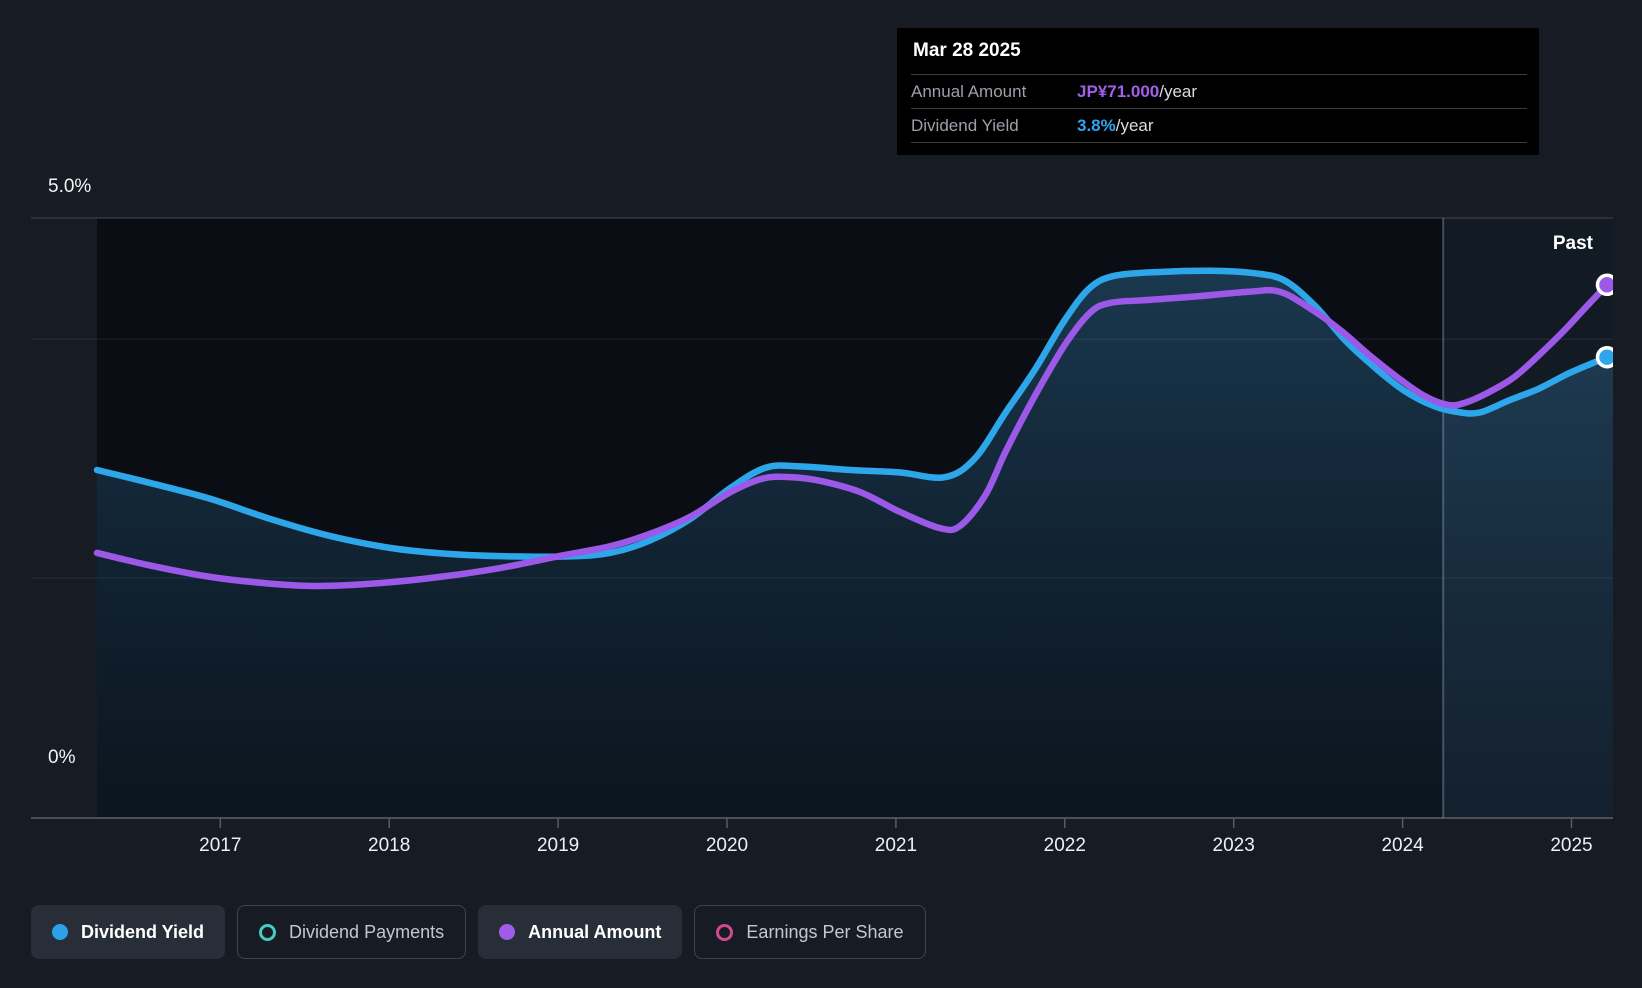 This screenshot has width=1642, height=988. What do you see at coordinates (727, 845) in the screenshot?
I see `x-axis-label-2020: 2020` at bounding box center [727, 845].